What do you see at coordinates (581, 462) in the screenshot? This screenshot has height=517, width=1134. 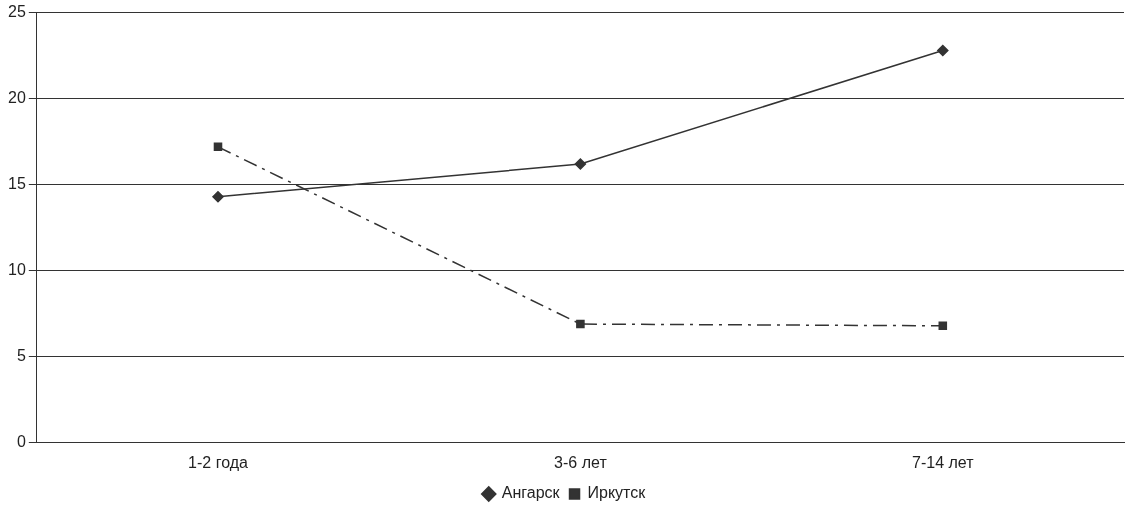 I see `x-tick-label: 3-6 лет` at bounding box center [581, 462].